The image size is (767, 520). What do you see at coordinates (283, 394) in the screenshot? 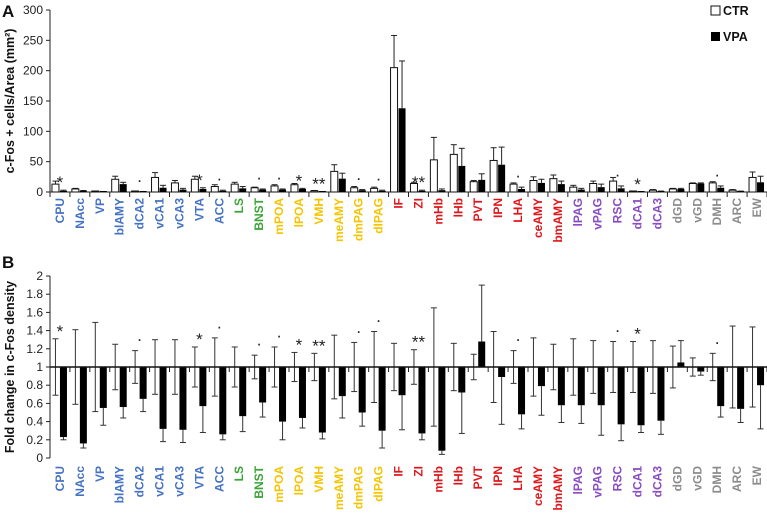
I see `bar-fold-change-mPOA` at bounding box center [283, 394].